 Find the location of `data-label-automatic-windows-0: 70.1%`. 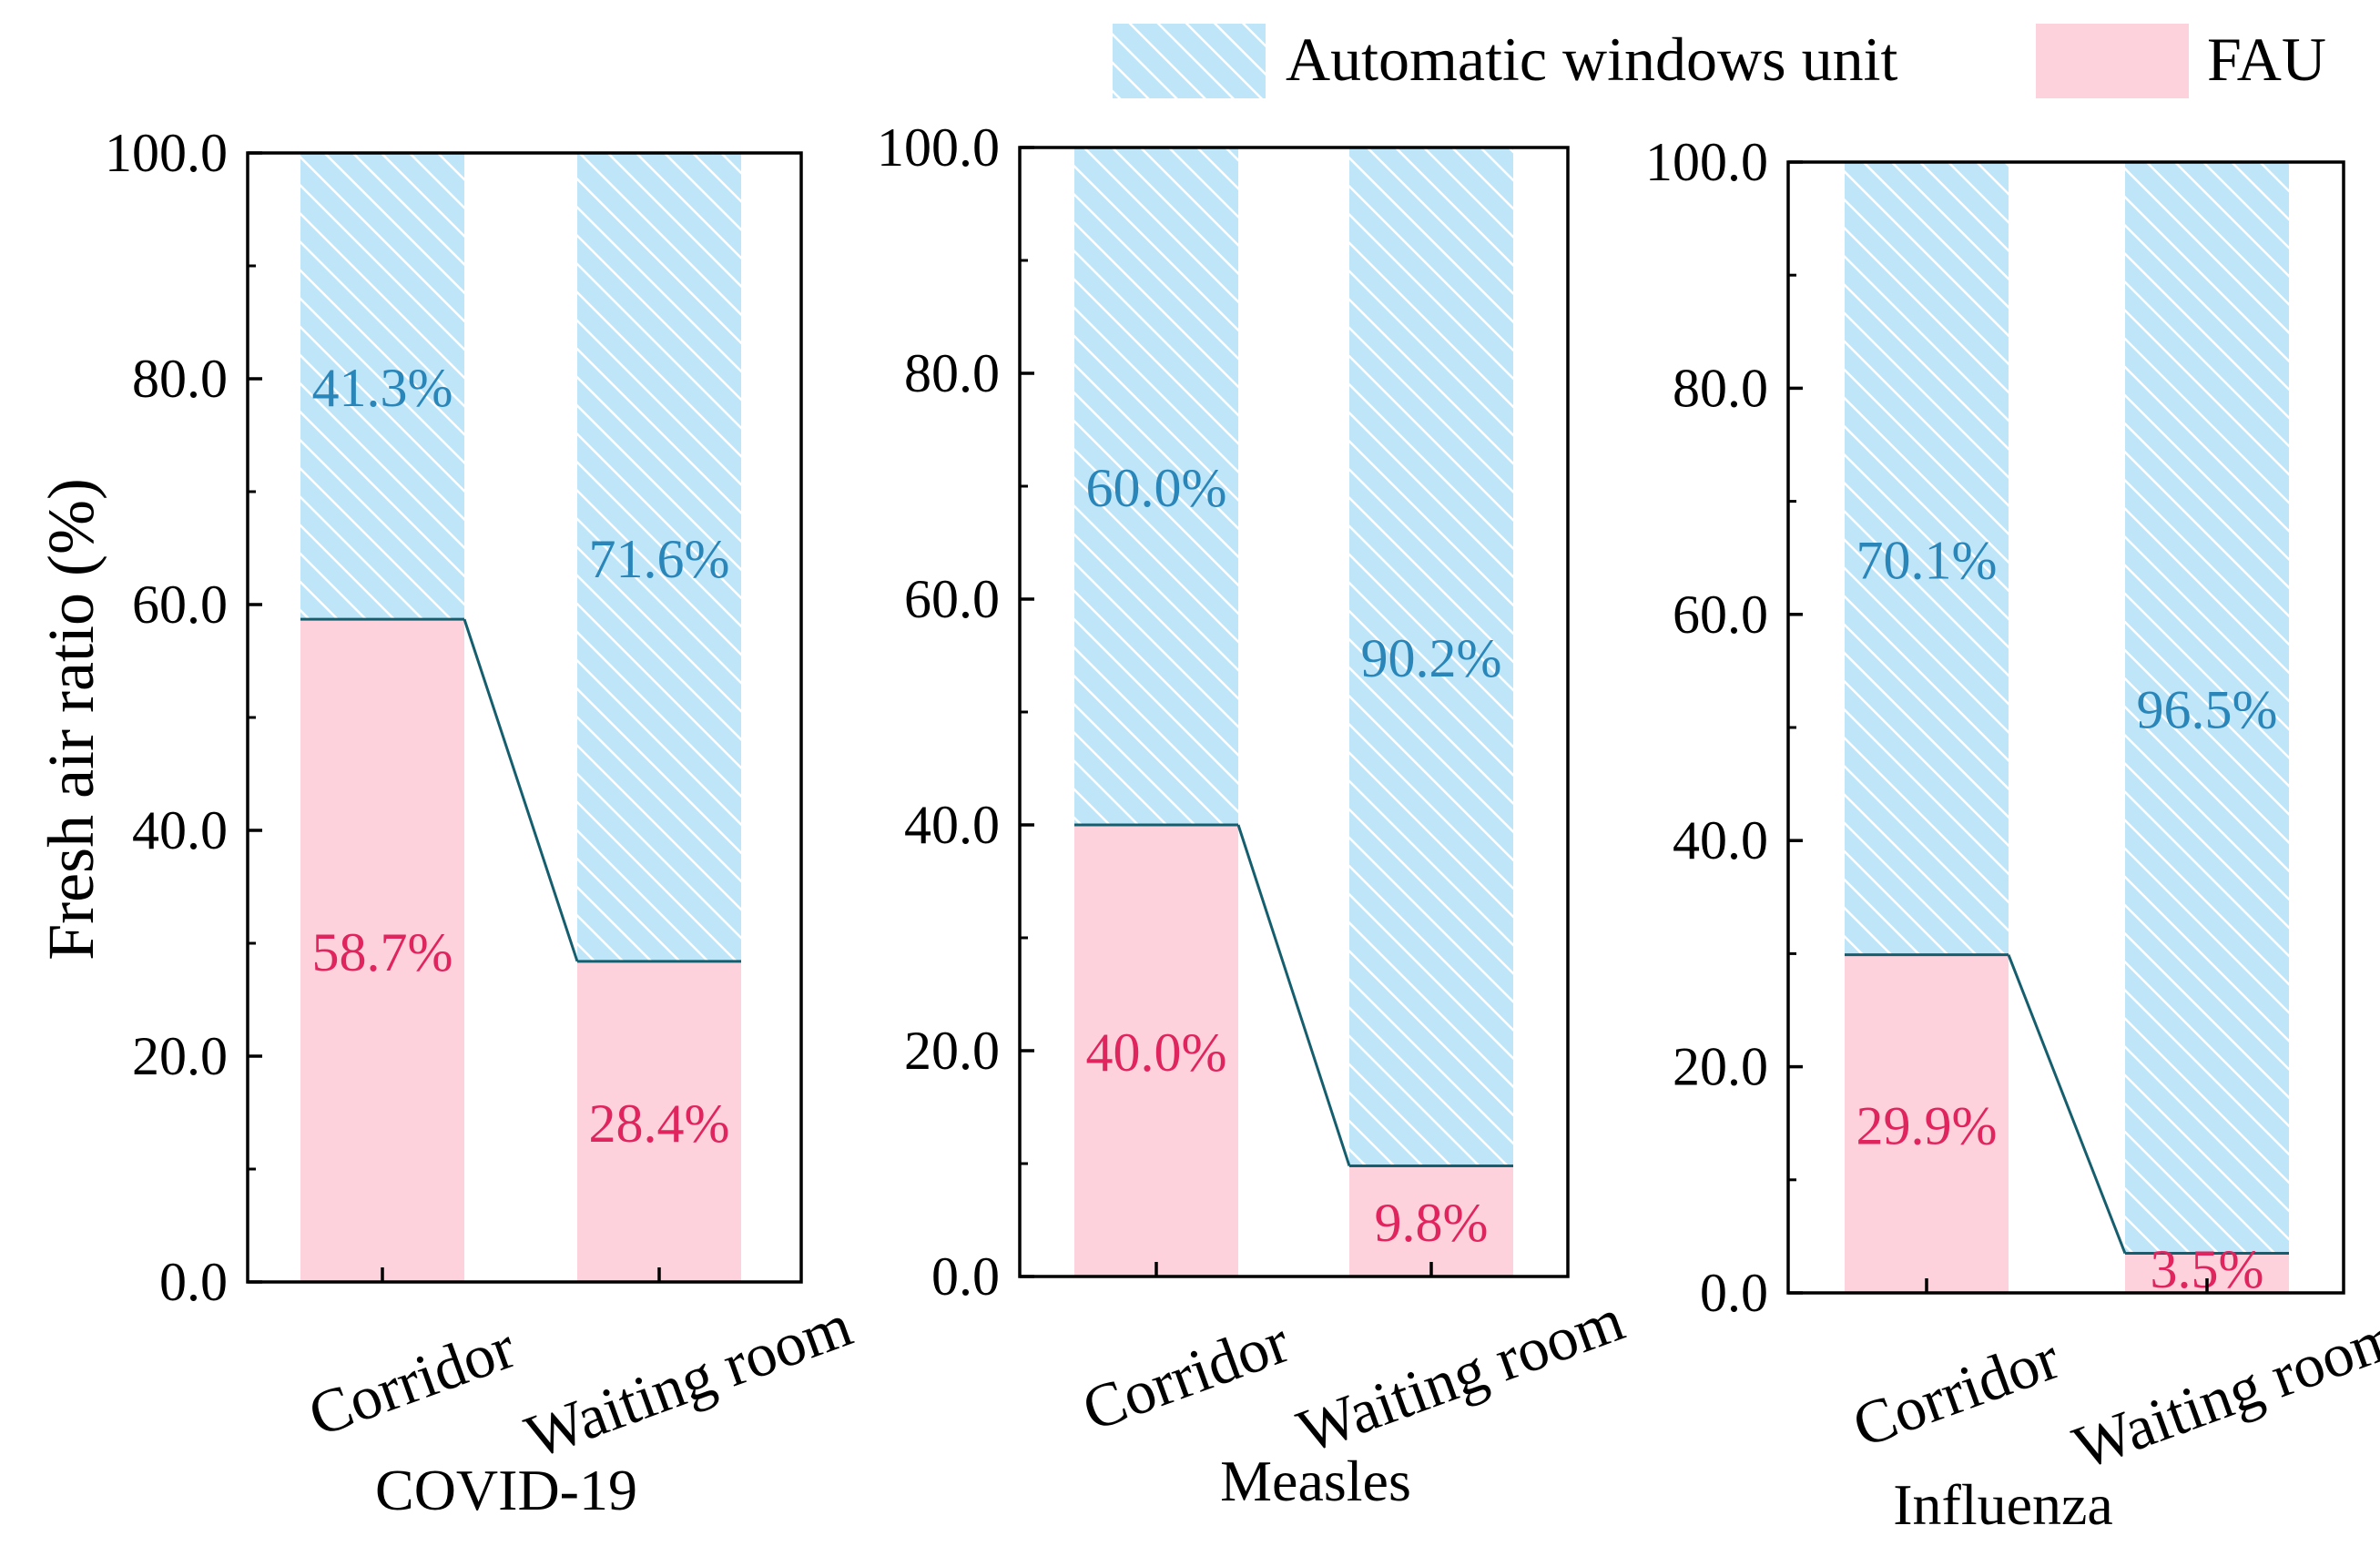

data-label-automatic-windows-0: 70.1% is located at coordinates (1927, 560).